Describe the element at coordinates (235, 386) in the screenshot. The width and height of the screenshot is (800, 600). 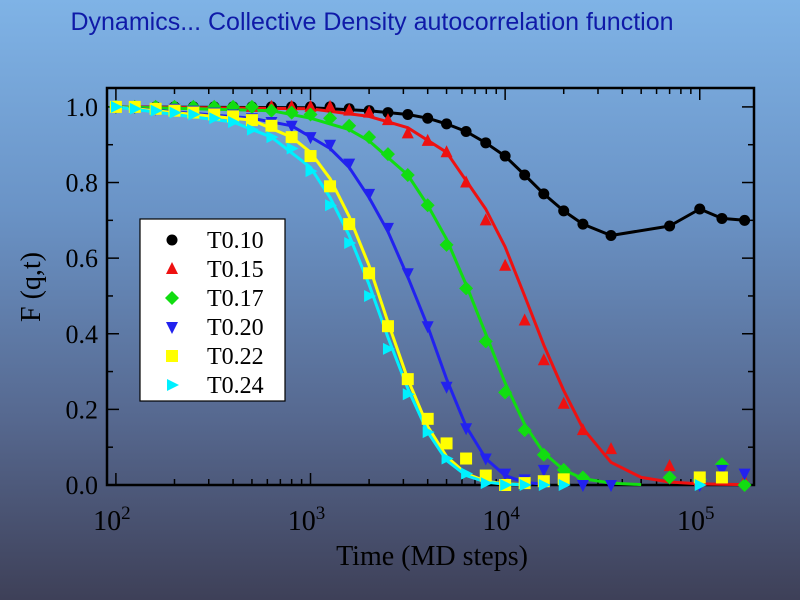
I see `legend-label-t0-24: T0.24` at that location.